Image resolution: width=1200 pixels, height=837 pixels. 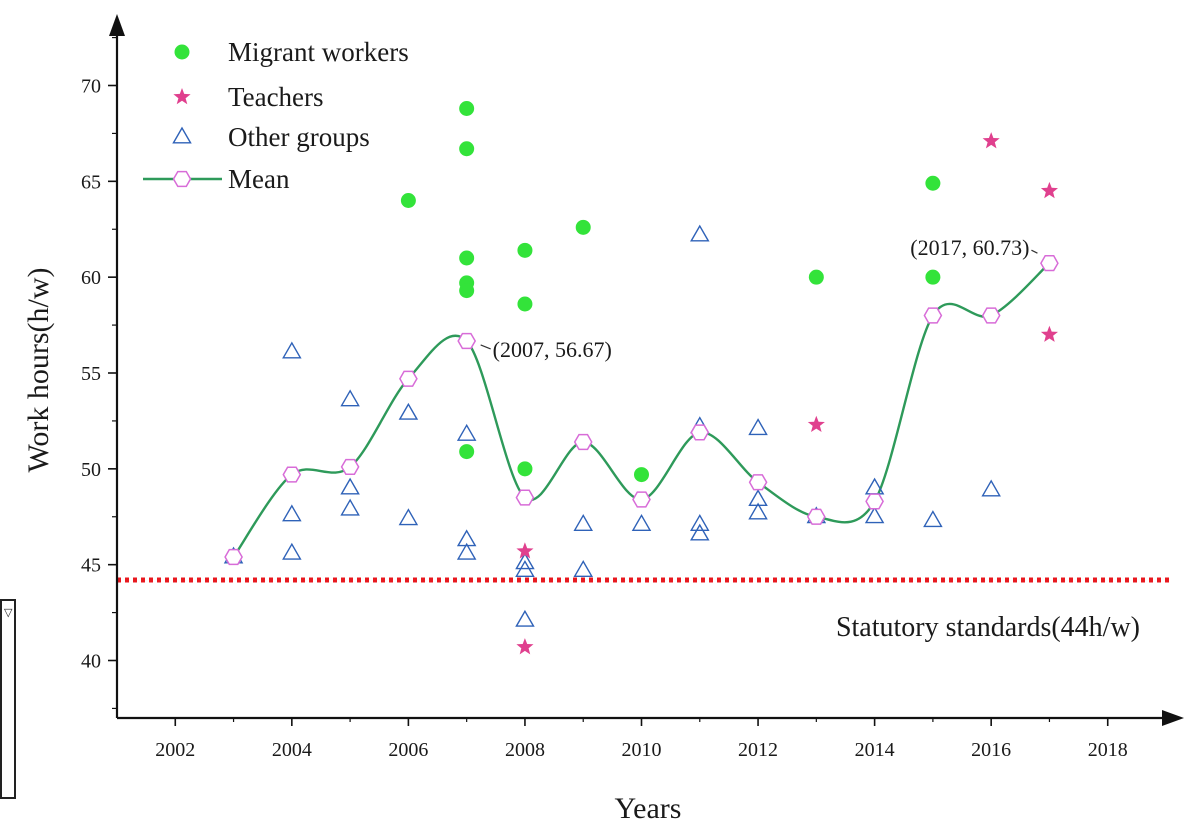 What do you see at coordinates (91, 374) in the screenshot?
I see `y-tick-label: 55` at bounding box center [91, 374].